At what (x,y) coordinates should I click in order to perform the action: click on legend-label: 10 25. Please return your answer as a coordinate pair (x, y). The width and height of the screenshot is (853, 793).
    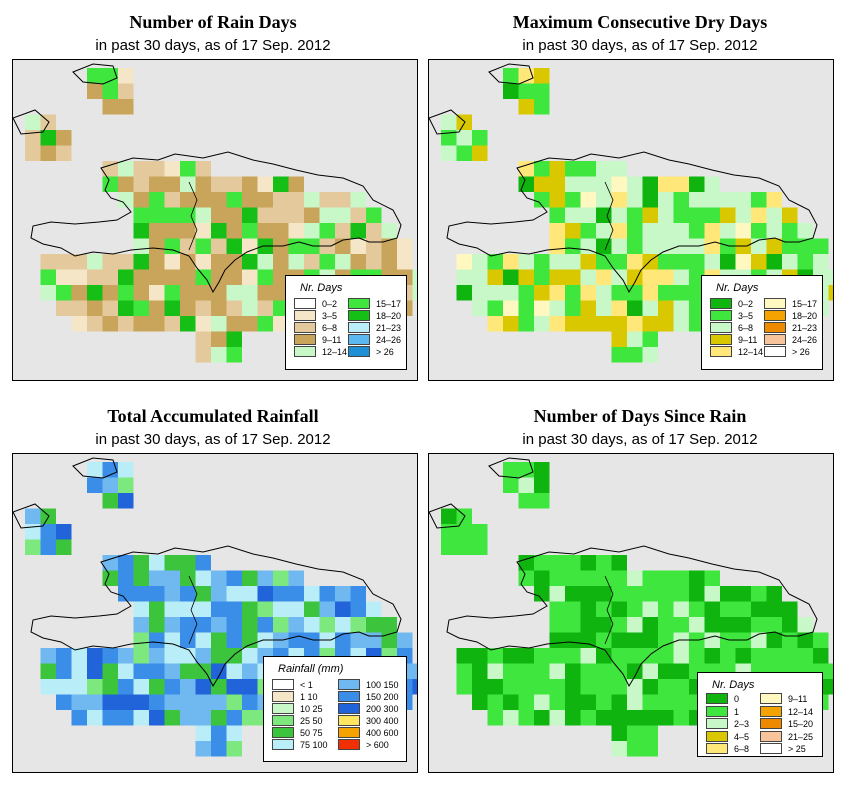
    Looking at the image, I should click on (311, 709).